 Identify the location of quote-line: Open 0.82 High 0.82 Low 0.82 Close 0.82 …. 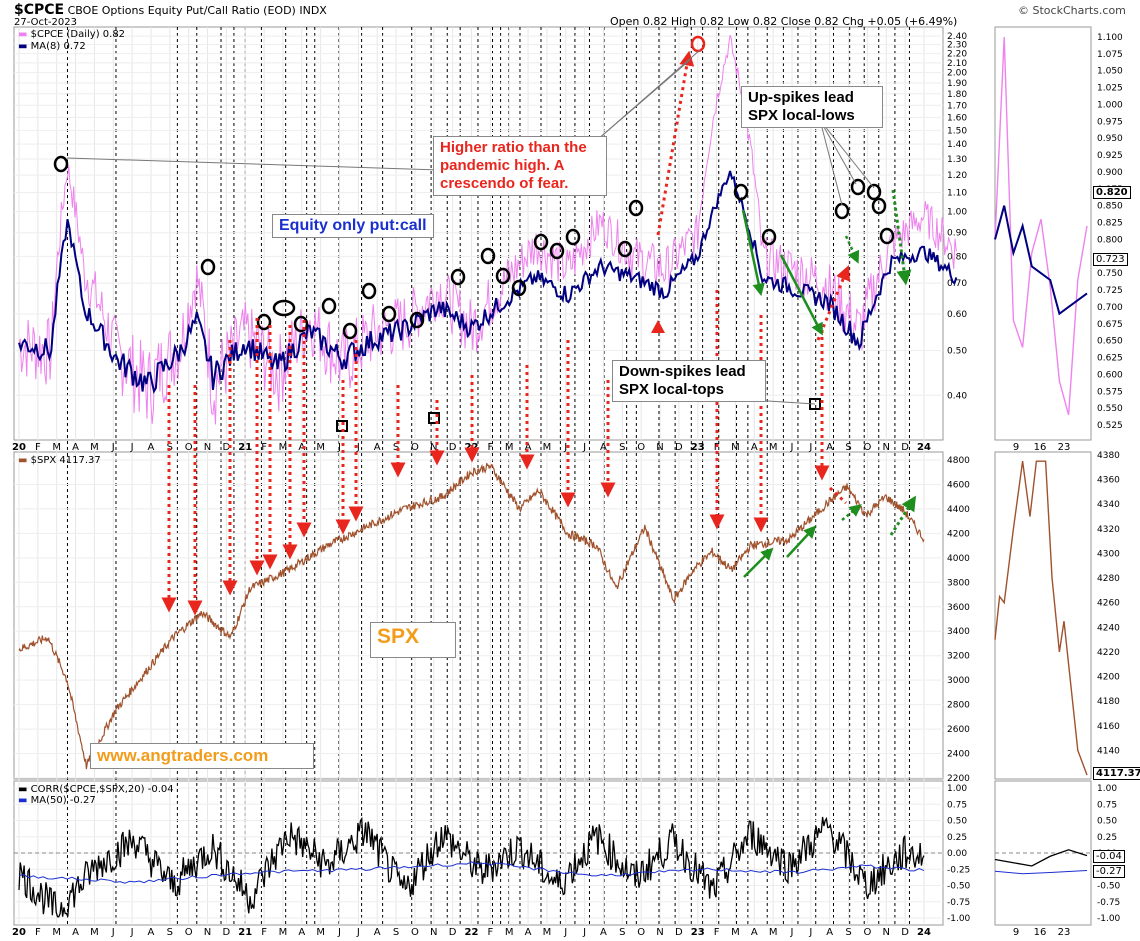
(784, 21).